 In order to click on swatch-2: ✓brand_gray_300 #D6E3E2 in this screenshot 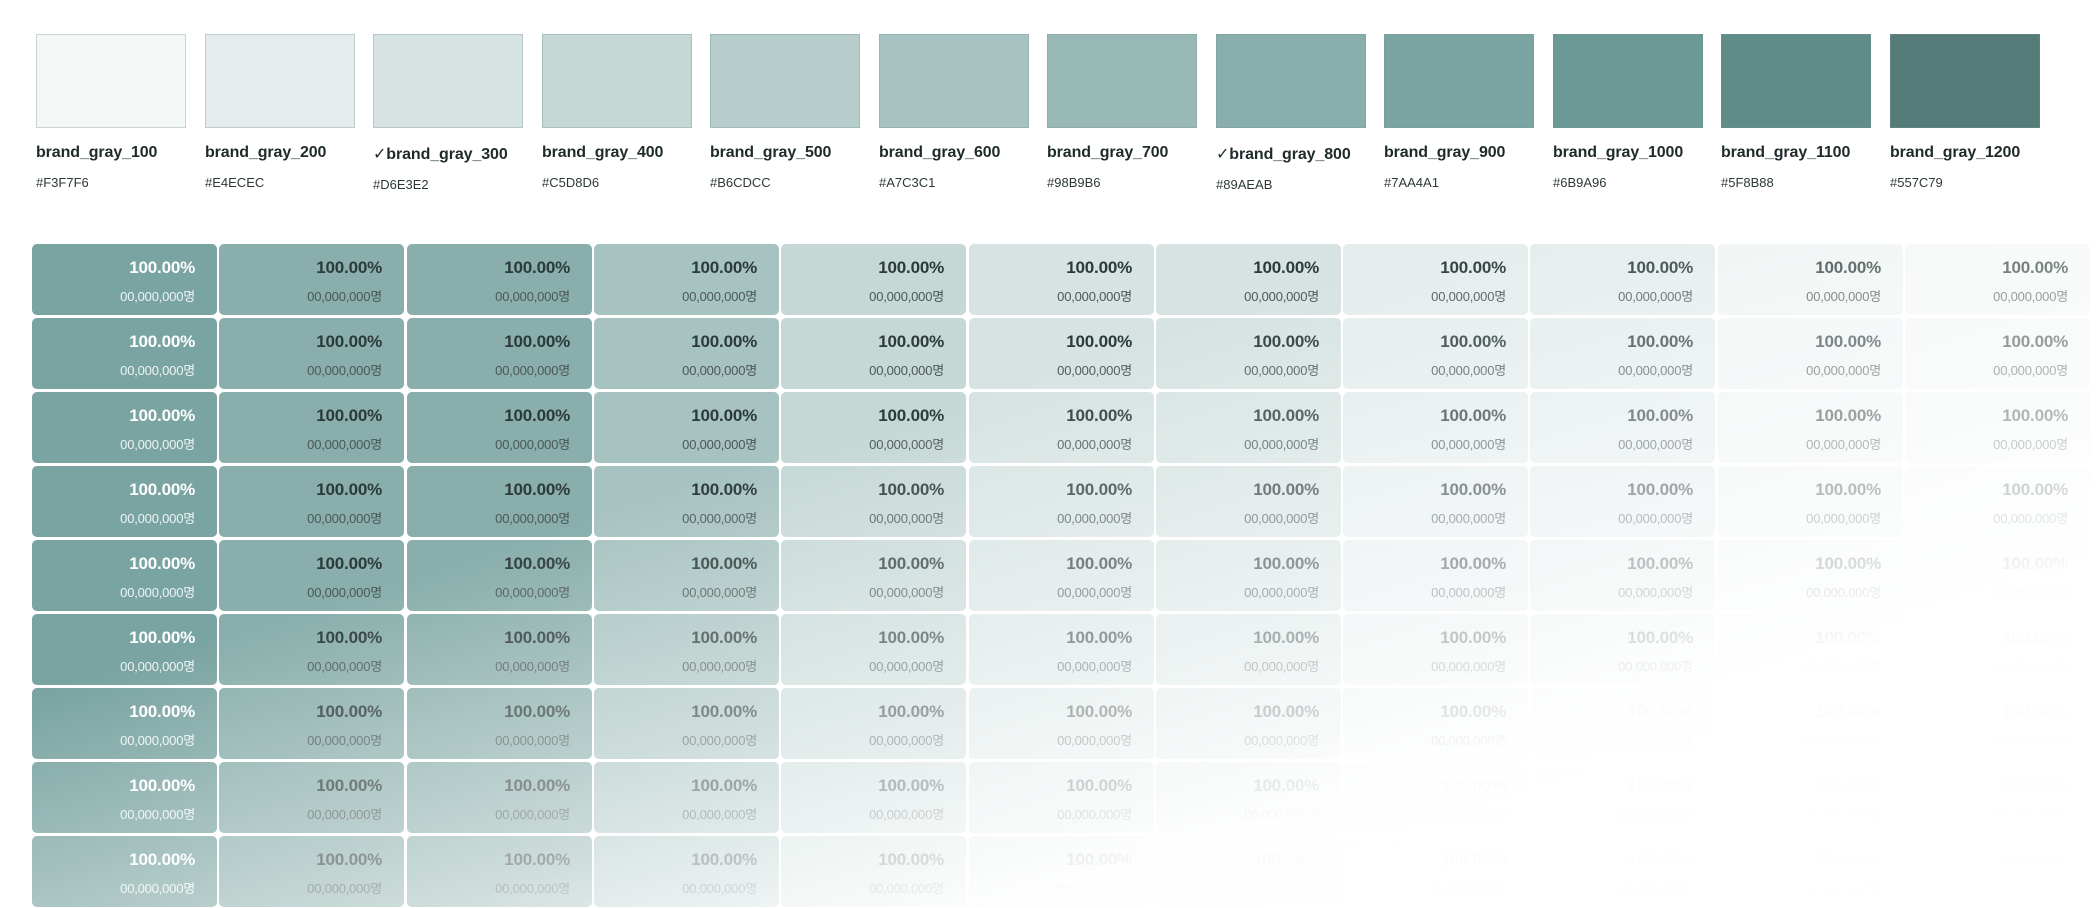, I will do `click(448, 113)`.